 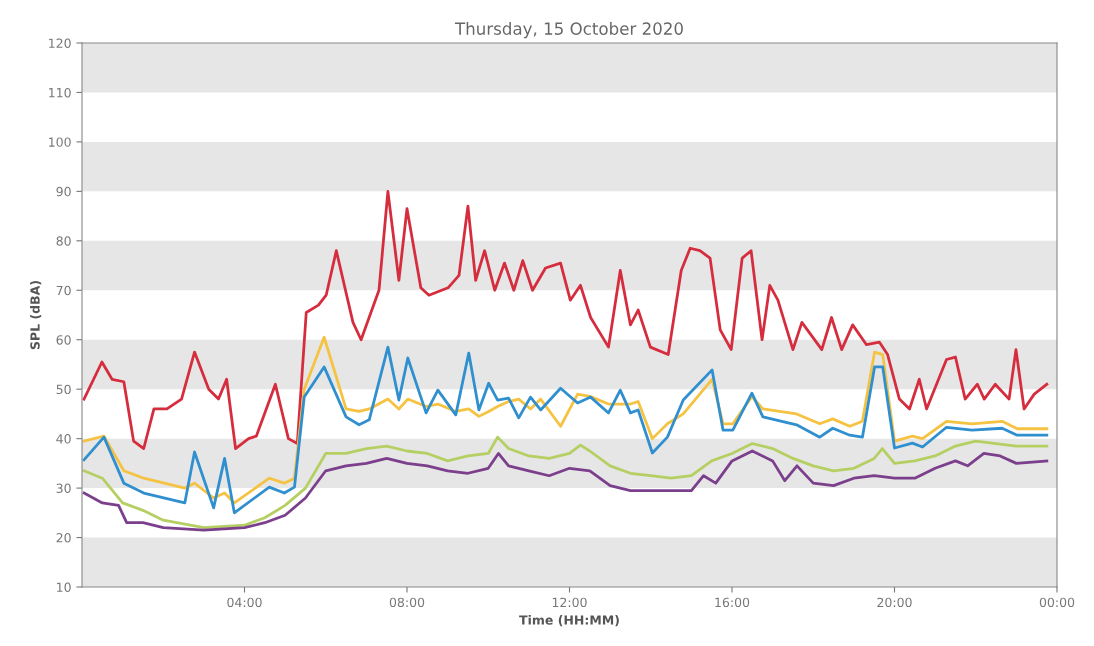 What do you see at coordinates (63, 439) in the screenshot?
I see `y-tick-label: 40` at bounding box center [63, 439].